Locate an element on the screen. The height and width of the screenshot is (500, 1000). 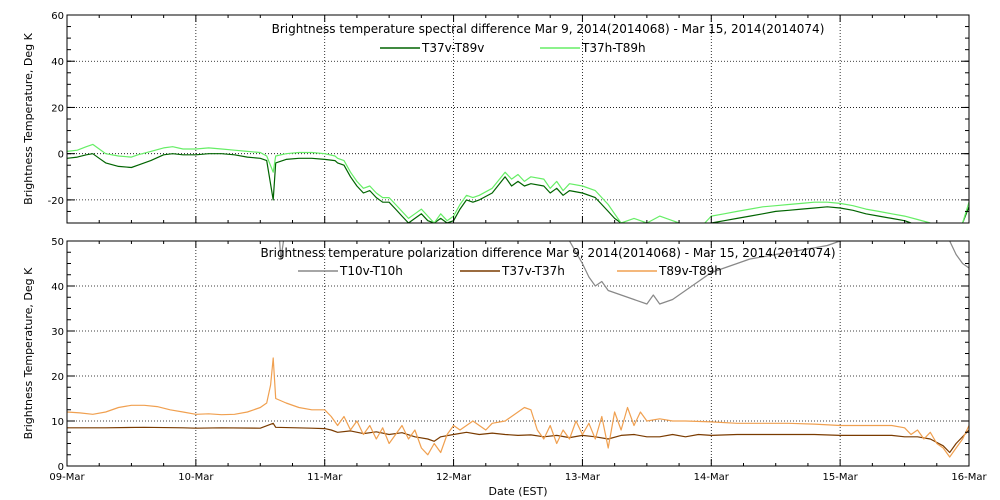
x-tick-label: 16-Mar is located at coordinates (969, 477).